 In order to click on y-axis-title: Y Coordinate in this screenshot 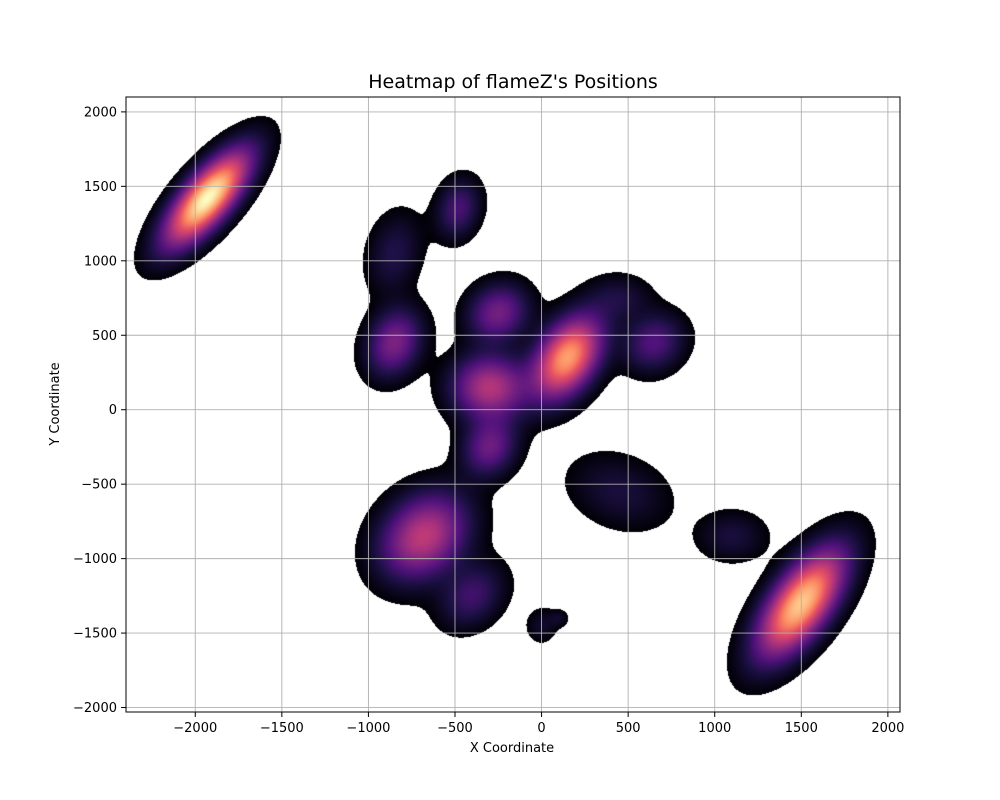, I will do `click(55, 404)`.